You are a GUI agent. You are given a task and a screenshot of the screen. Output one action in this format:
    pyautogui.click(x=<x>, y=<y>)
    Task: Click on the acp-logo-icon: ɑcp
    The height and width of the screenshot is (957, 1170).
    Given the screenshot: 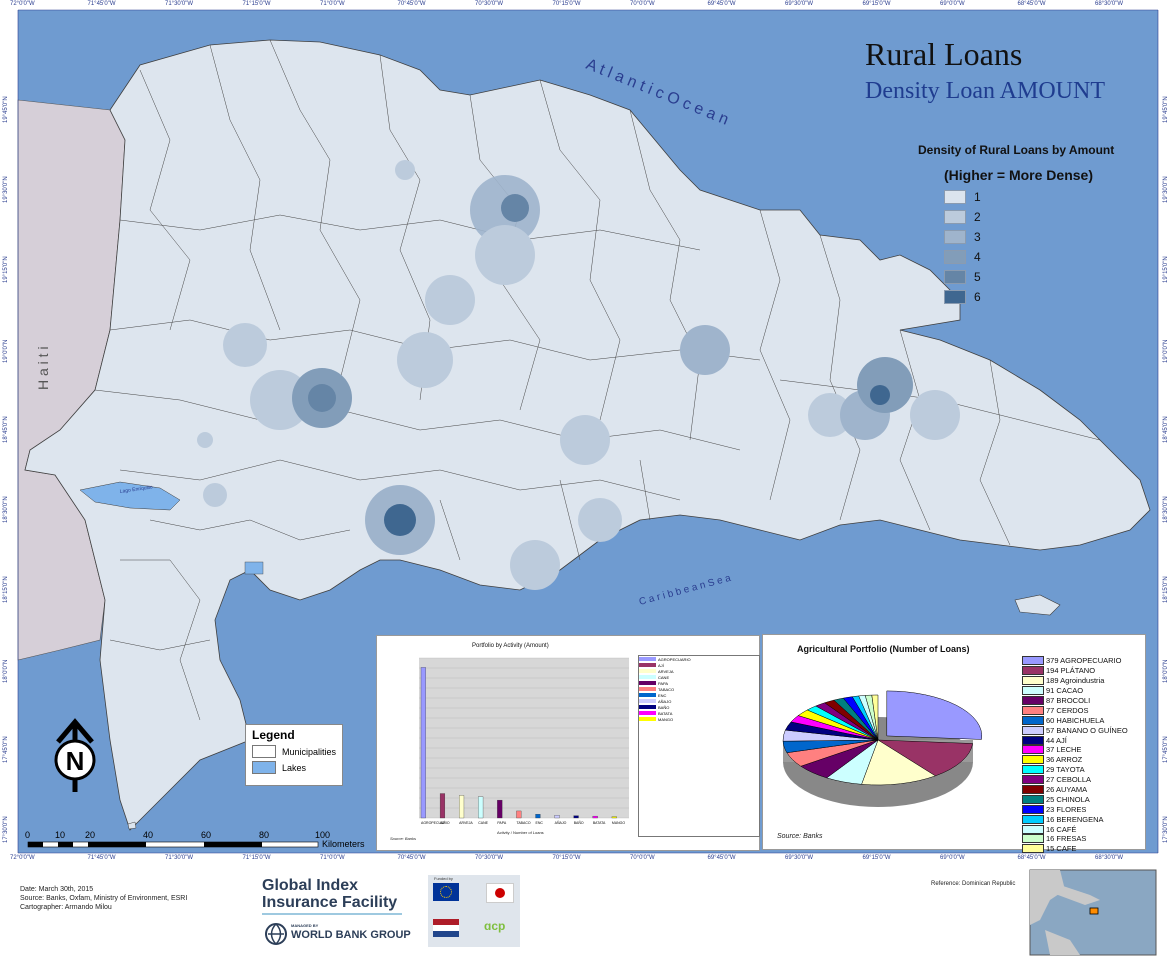 What is the action you would take?
    pyautogui.click(x=495, y=926)
    